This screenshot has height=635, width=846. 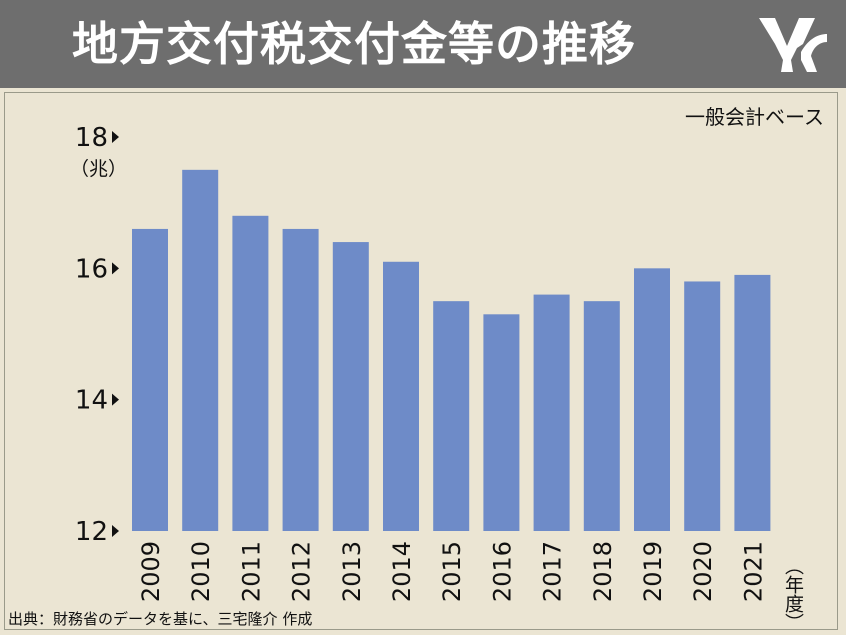 I want to click on x-tick-label: 2010, so click(x=201, y=571).